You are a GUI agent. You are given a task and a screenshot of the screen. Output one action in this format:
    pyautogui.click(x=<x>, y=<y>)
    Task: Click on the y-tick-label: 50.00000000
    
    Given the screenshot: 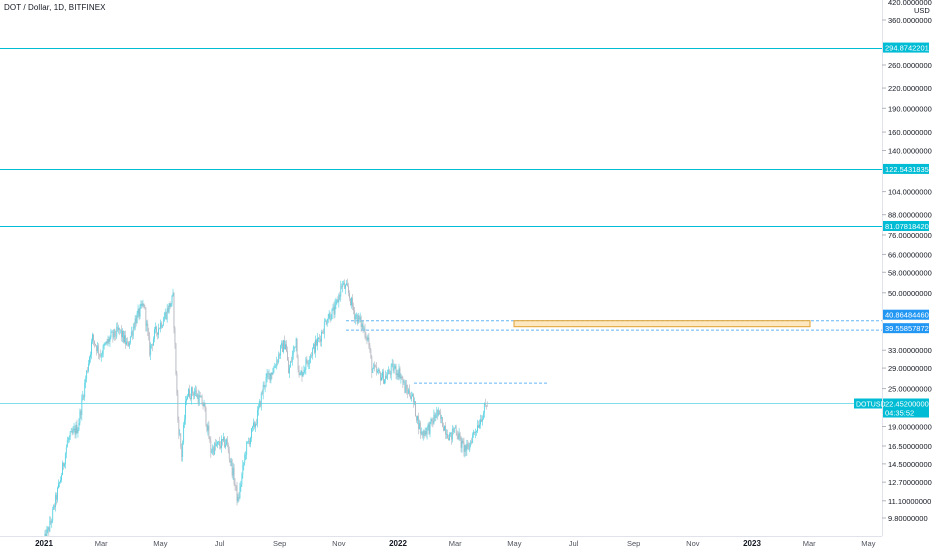 What is the action you would take?
    pyautogui.click(x=910, y=293)
    